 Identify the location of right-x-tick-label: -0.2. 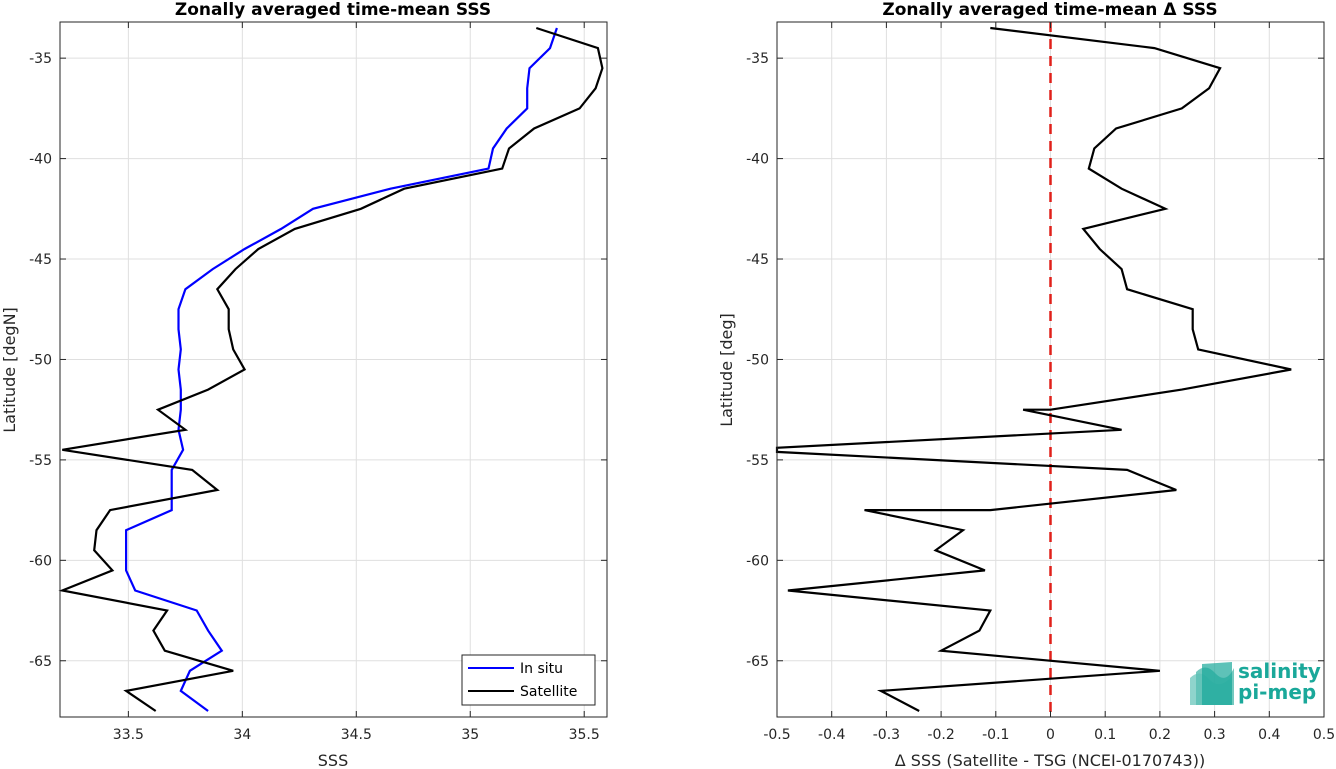
(940, 735).